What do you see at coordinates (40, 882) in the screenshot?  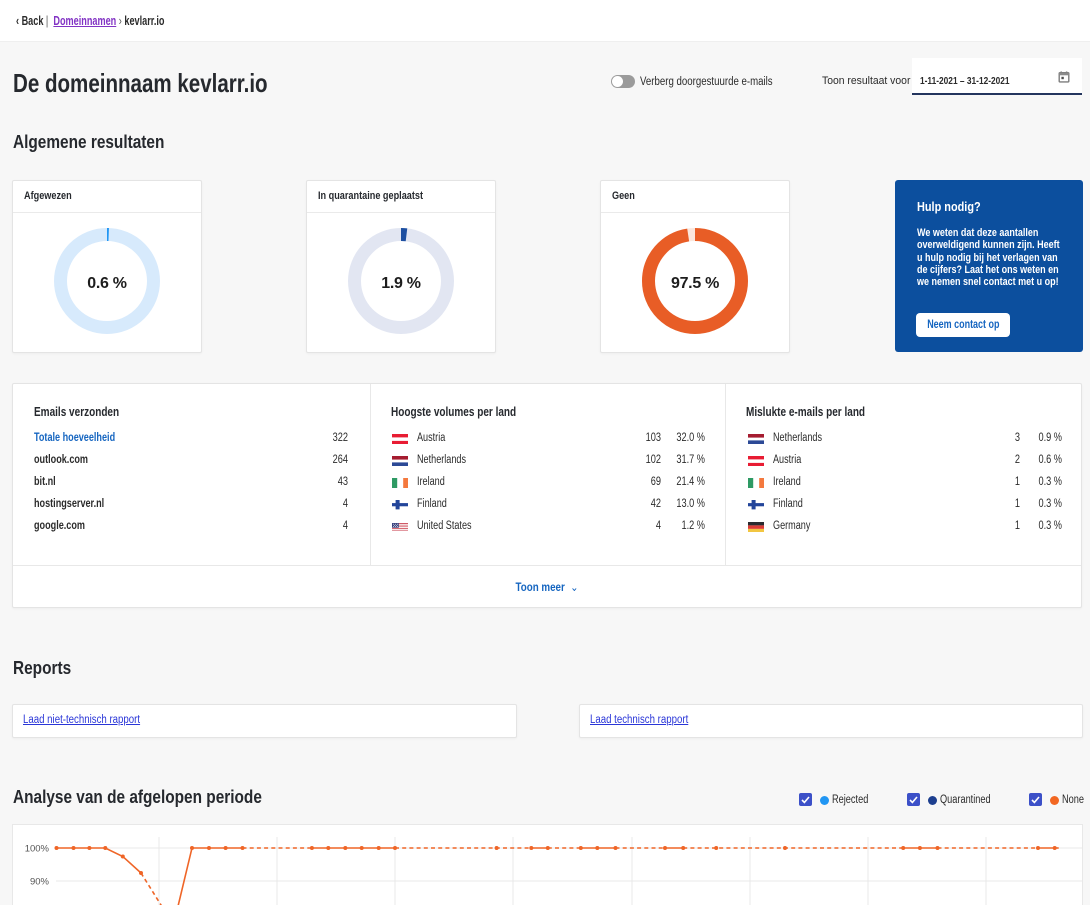 I see `svg-text: 90%` at bounding box center [40, 882].